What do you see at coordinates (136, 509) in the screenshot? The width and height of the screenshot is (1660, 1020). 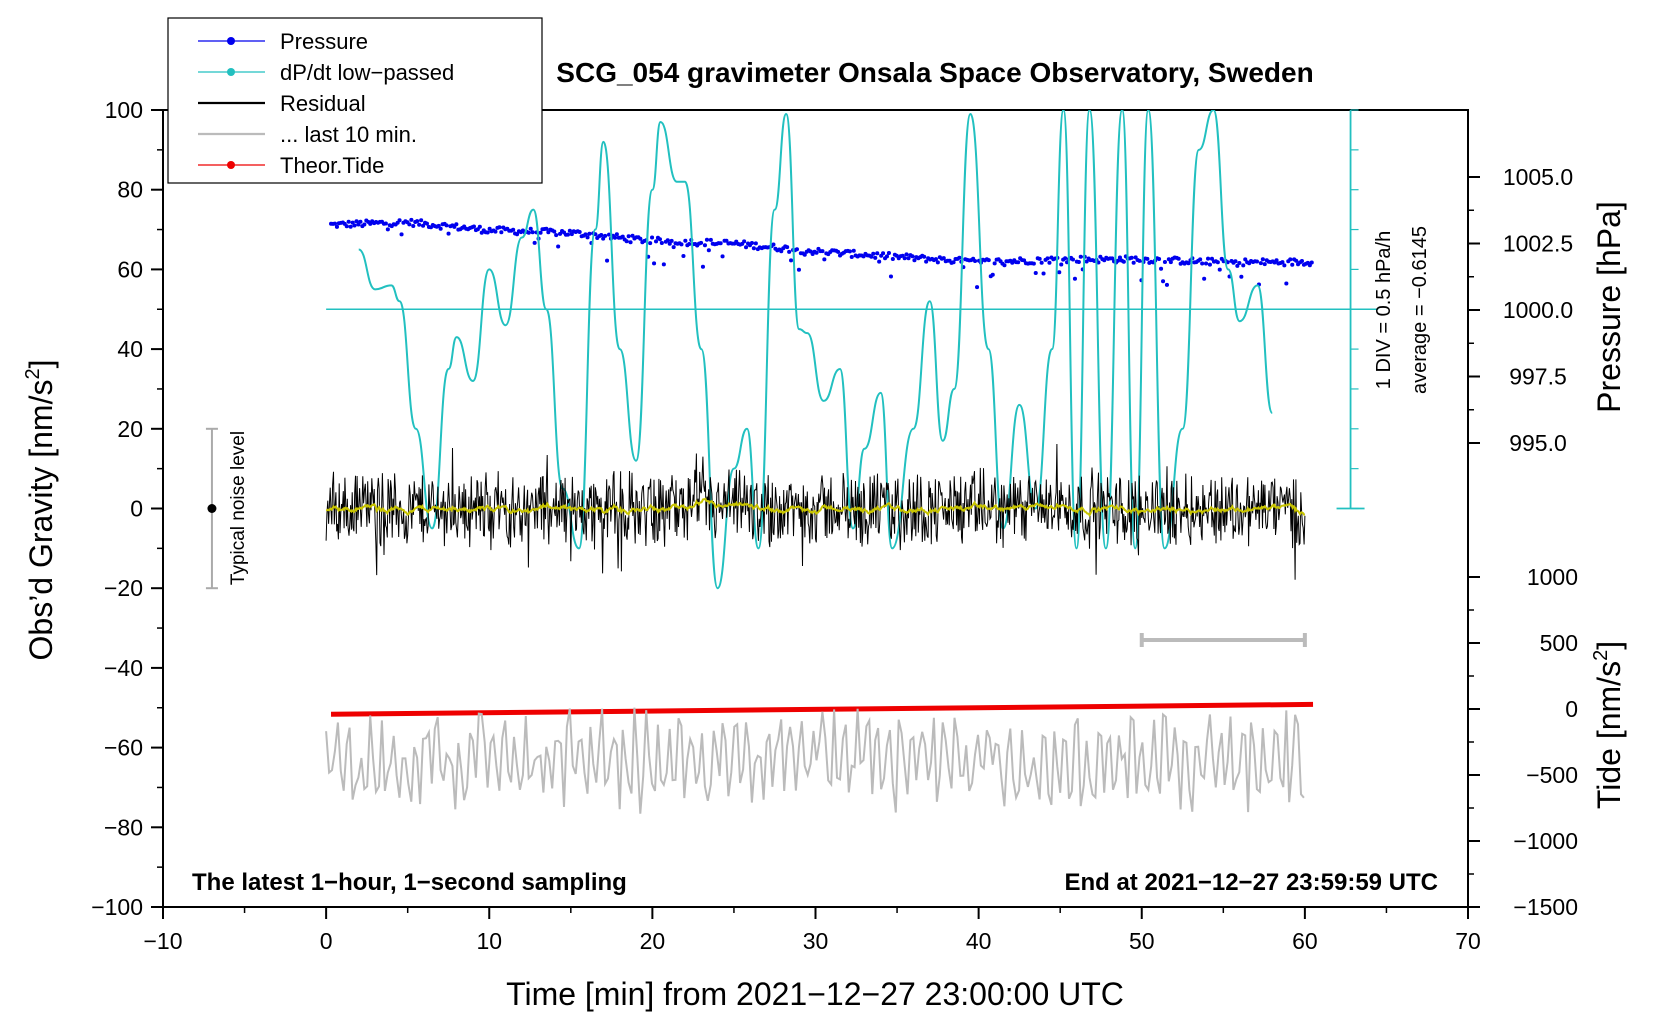 I see `y-tick-label: 0` at bounding box center [136, 509].